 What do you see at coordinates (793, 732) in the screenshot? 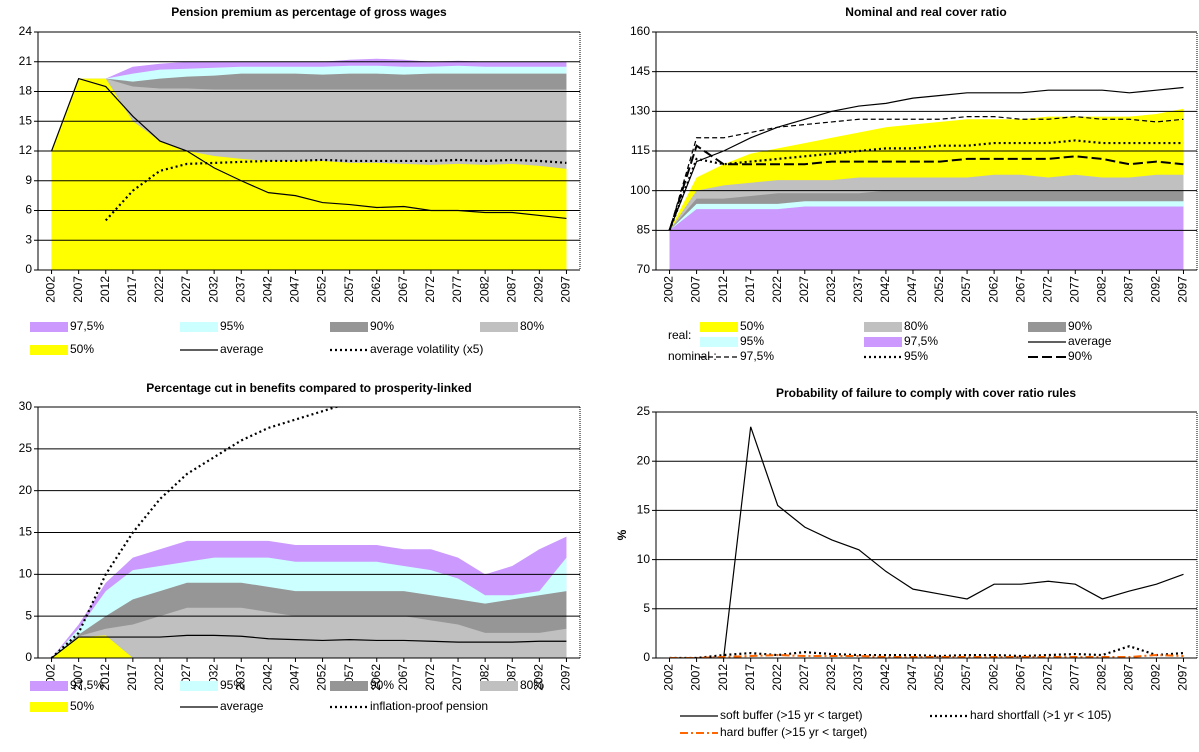
I see `legend-label: hard buffer (>15 yr < target)` at bounding box center [793, 732].